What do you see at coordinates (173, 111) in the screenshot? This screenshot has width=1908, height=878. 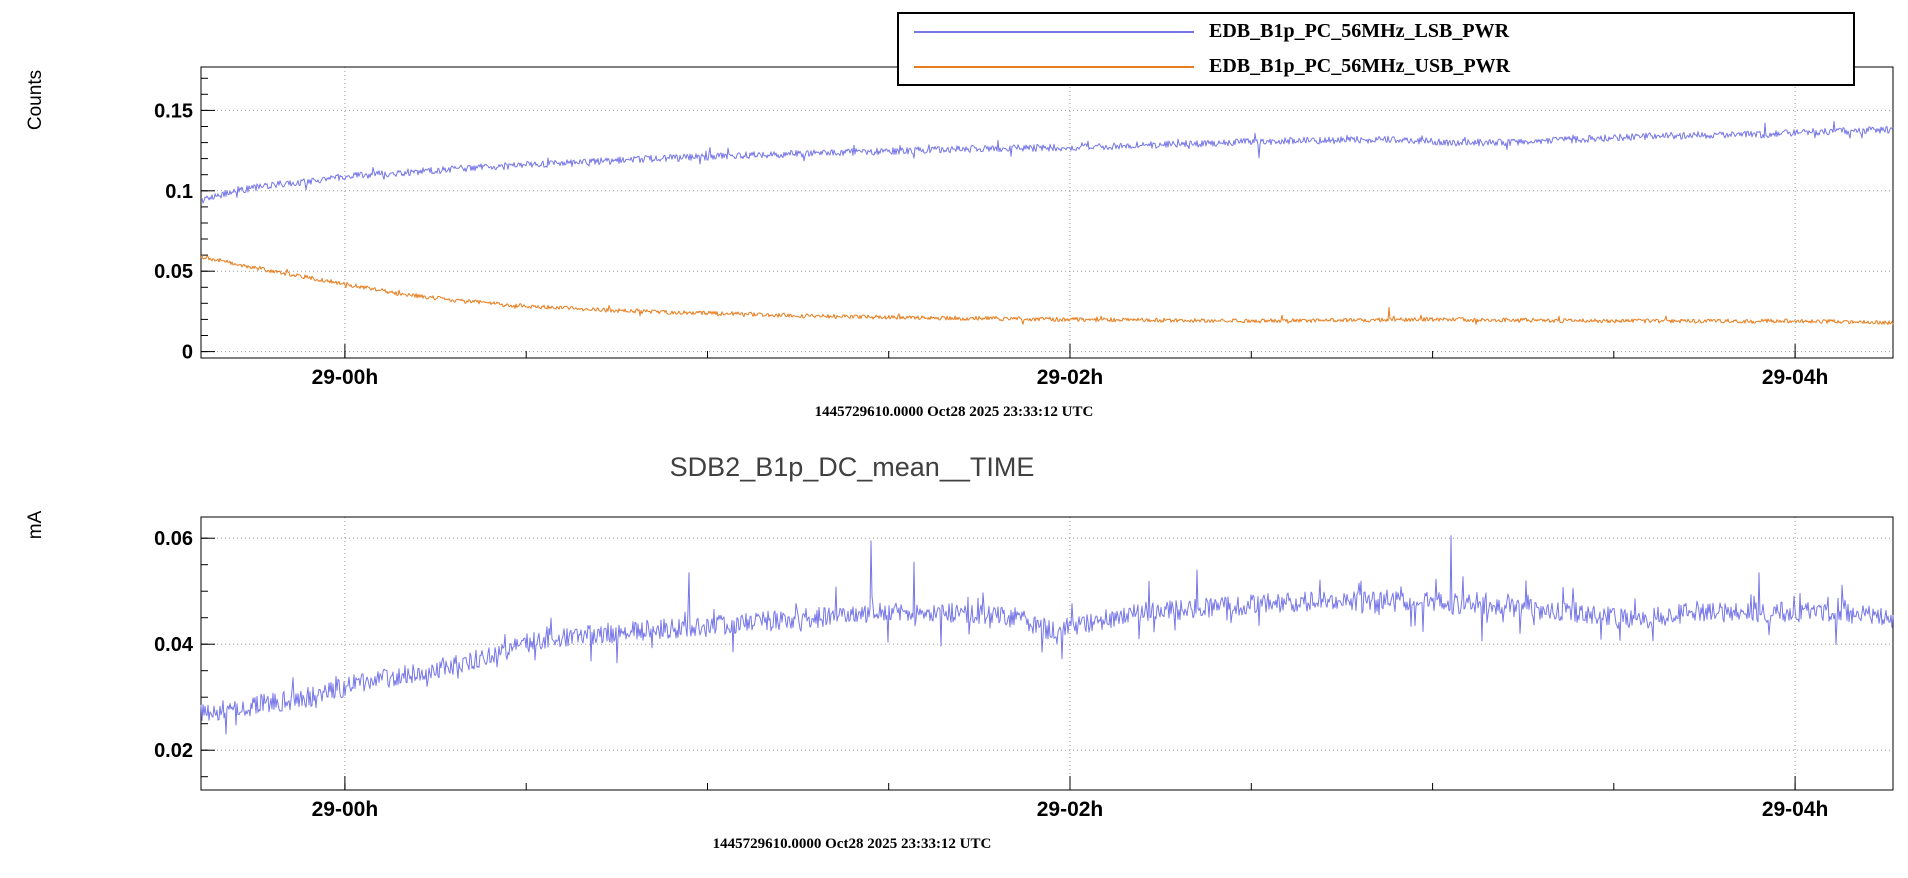 I see `svg-text: 0.15` at bounding box center [173, 111].